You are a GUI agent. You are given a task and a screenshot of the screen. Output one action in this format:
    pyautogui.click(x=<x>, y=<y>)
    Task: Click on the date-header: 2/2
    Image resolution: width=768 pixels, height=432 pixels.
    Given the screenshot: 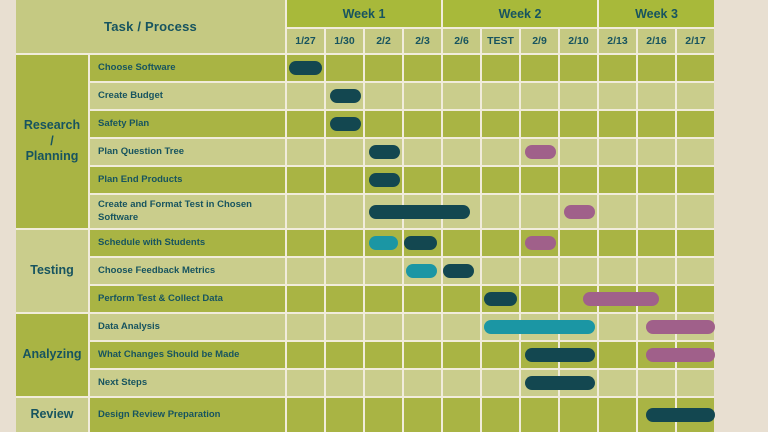 What is the action you would take?
    pyautogui.click(x=383, y=41)
    